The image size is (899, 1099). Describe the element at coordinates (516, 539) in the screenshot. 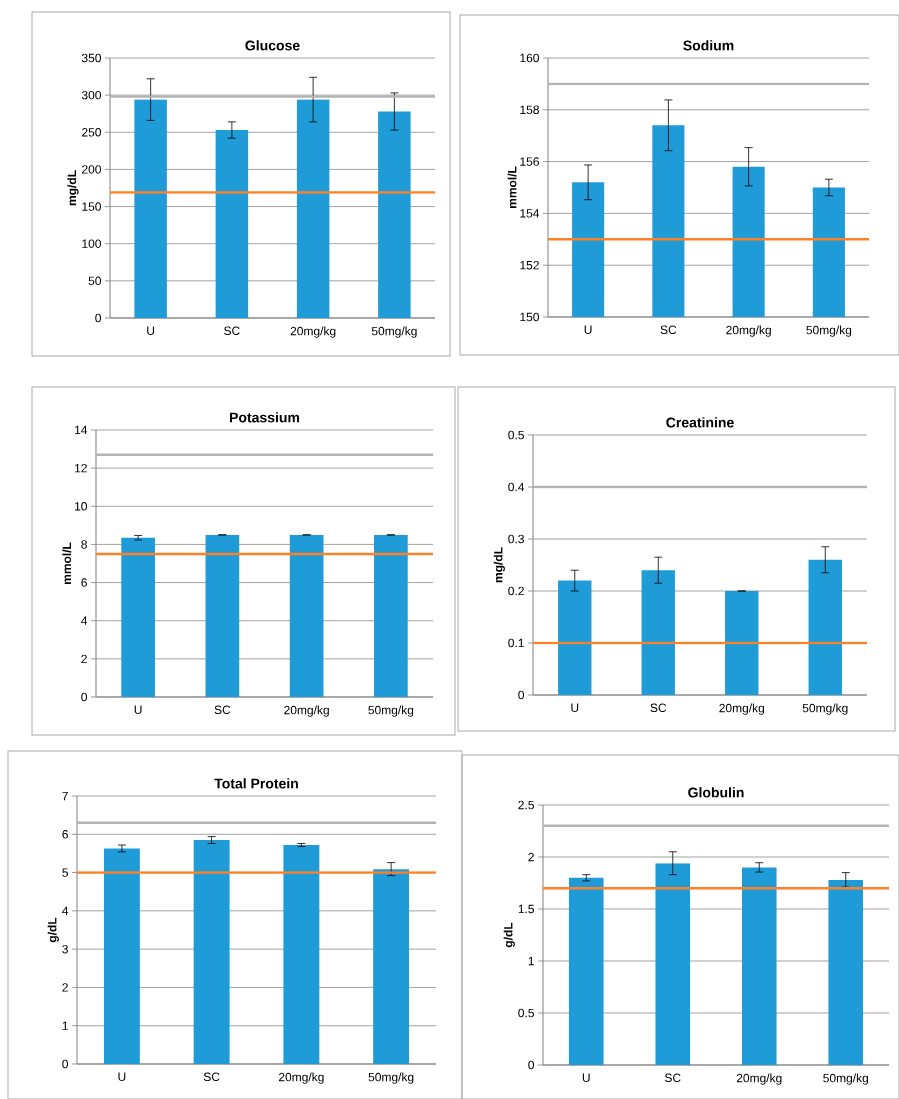

I see `y-tick-label: 0.3` at that location.